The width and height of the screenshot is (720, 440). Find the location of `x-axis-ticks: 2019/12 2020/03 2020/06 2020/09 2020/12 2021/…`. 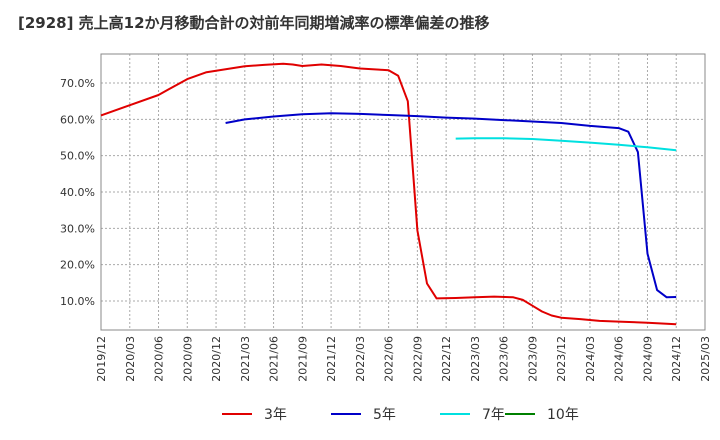

x-axis-ticks: 2019/12 2020/03 2020/06 2020/09 2020/12 2021/… is located at coordinates (403, 359).